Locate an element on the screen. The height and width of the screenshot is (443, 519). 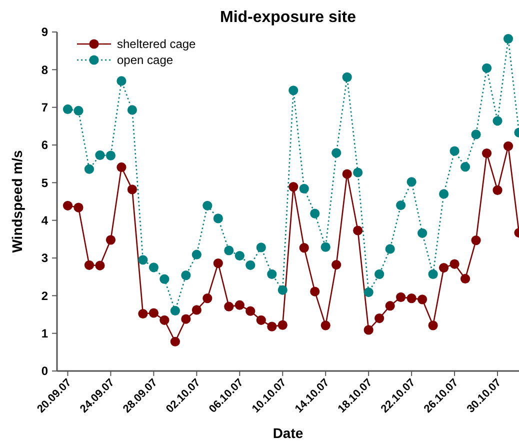
y-tick-label: 0 is located at coordinates (44, 371).